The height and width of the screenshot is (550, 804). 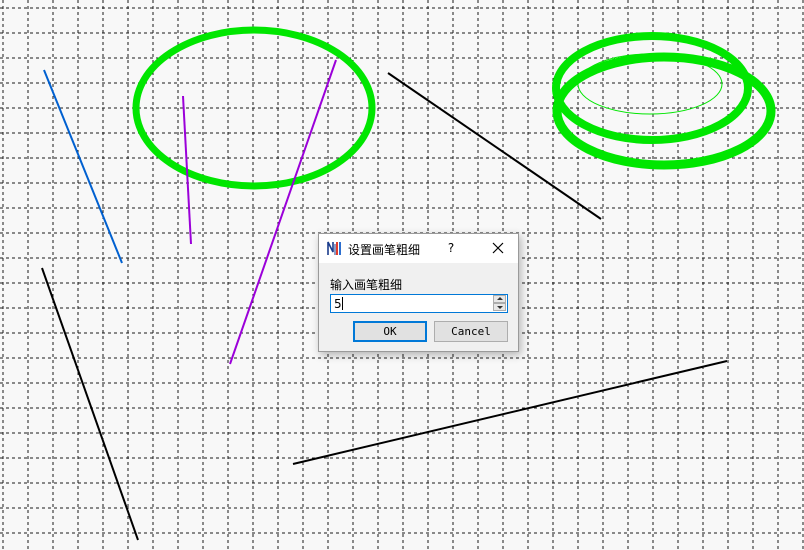 What do you see at coordinates (650, 84) in the screenshot?
I see `green-ellipse-right-thin` at bounding box center [650, 84].